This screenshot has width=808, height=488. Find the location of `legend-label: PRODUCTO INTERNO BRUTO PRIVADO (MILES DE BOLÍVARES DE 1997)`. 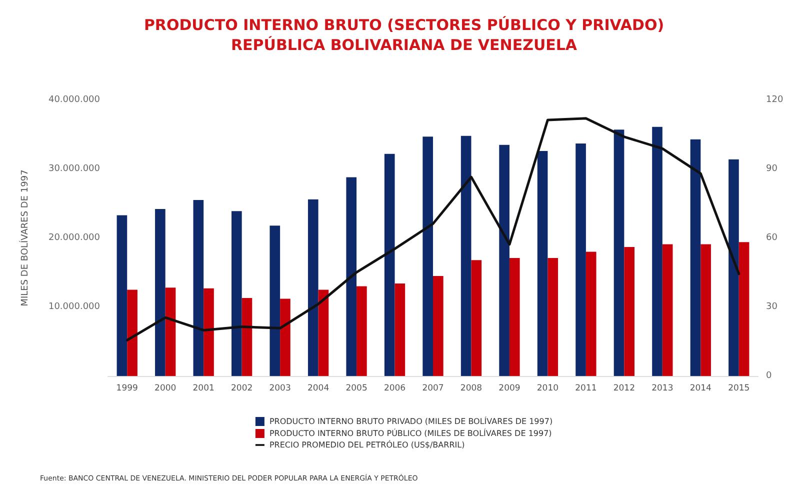

legend-label: PRODUCTO INTERNO BRUTO PRIVADO (MILES DE BOLÍVARES DE 1997) is located at coordinates (411, 421).